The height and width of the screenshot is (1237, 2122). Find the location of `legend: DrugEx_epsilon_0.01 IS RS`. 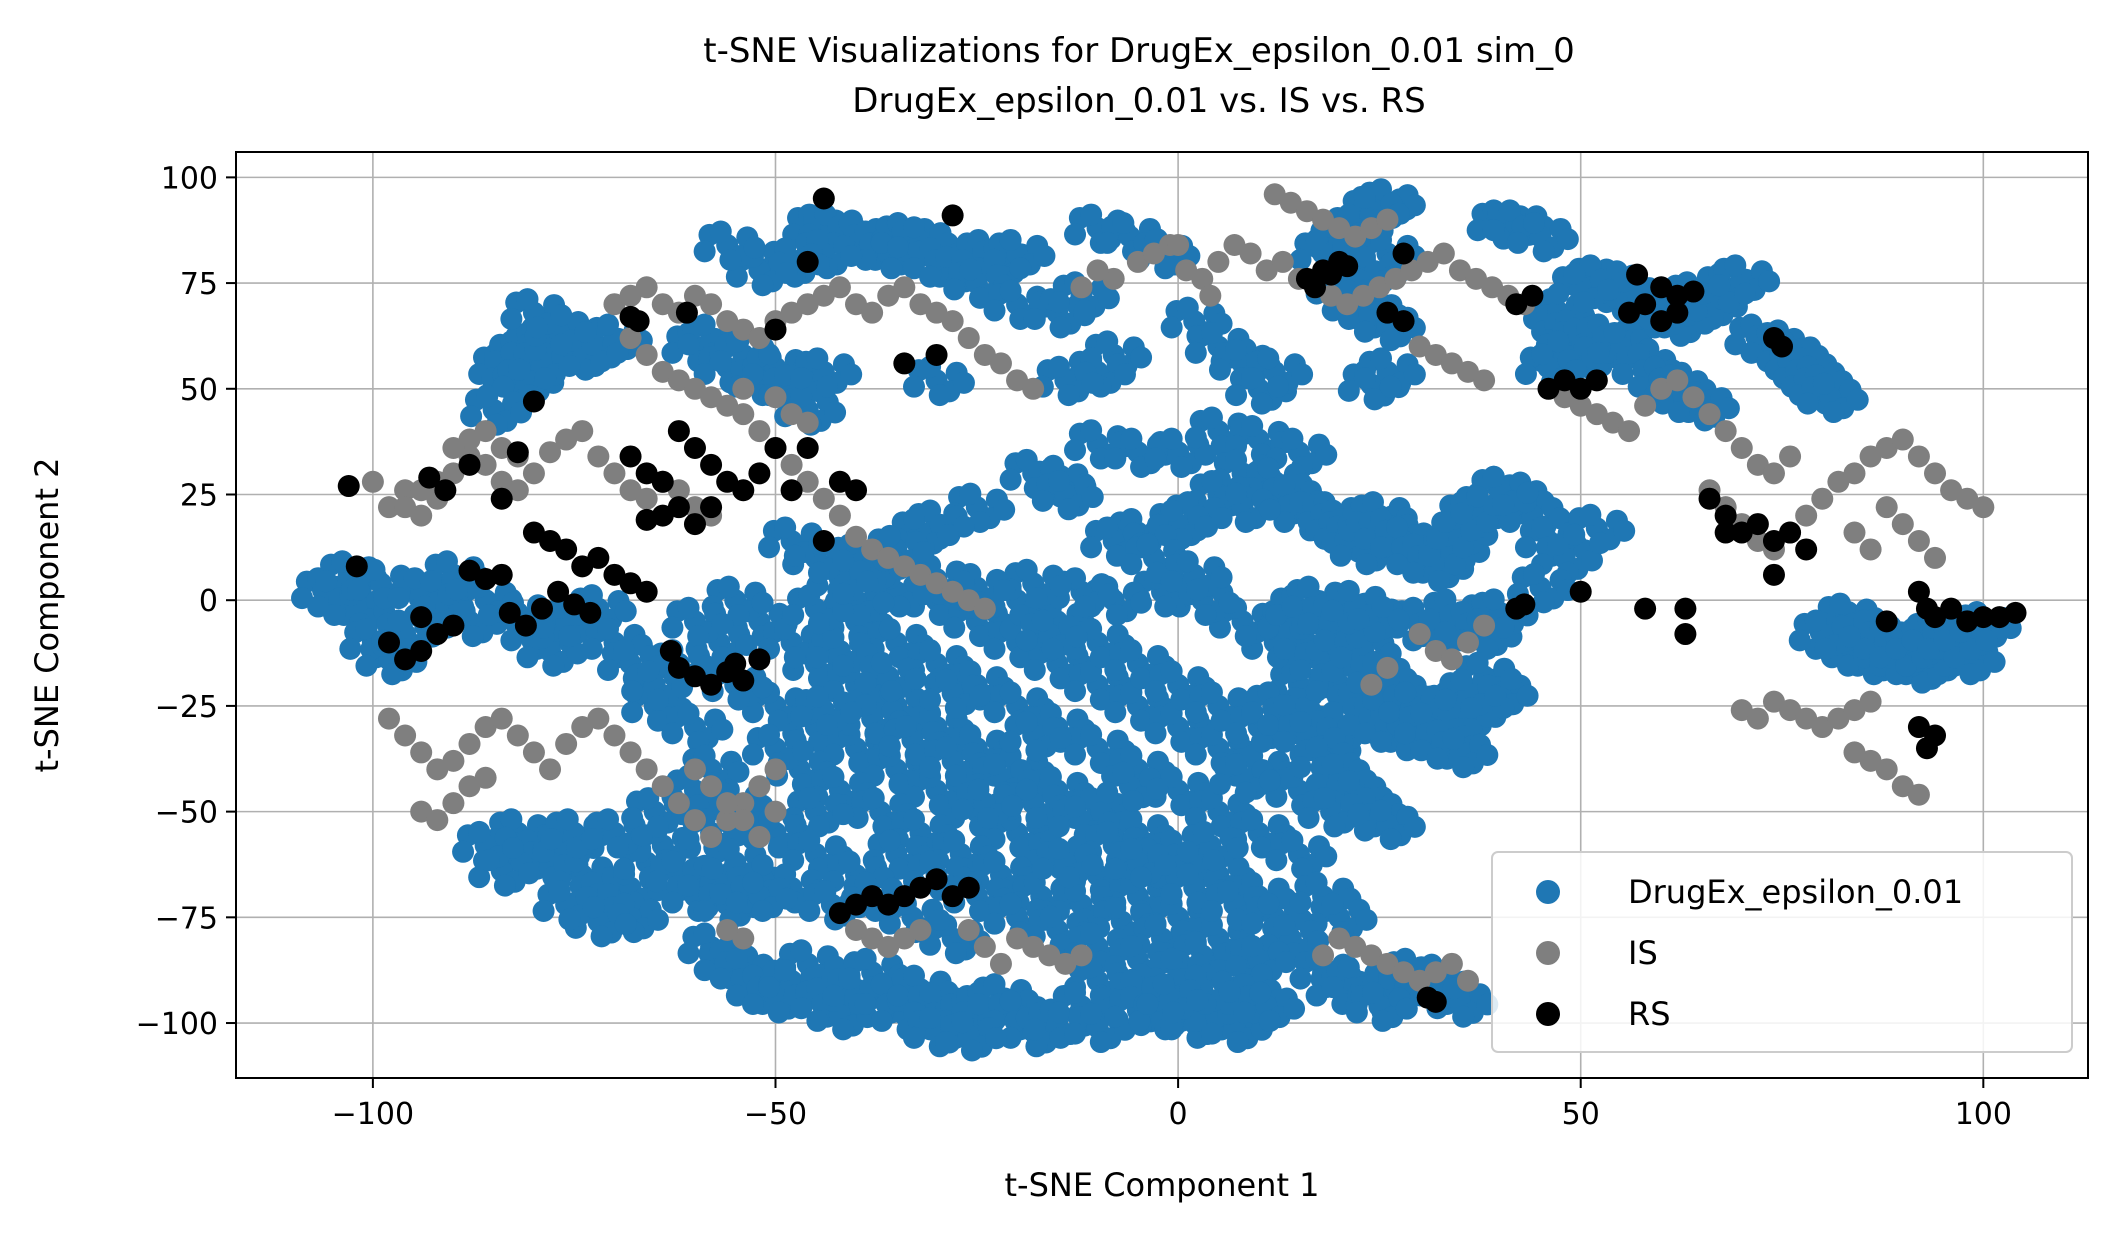

legend: DrugEx_epsilon_0.01 IS RS is located at coordinates (1782, 952).